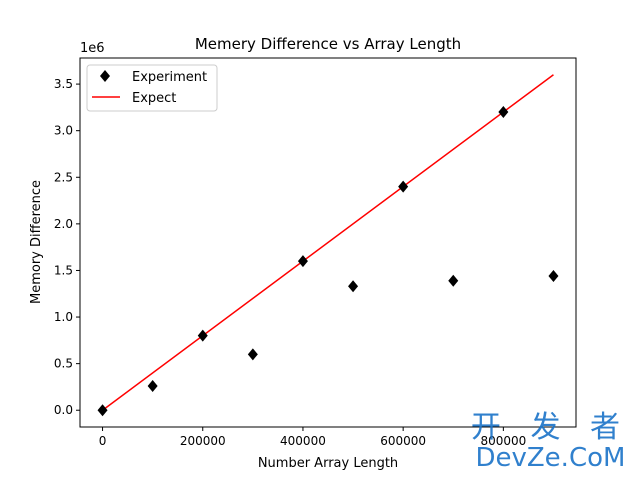 Image resolution: width=640 pixels, height=480 pixels. What do you see at coordinates (63, 270) in the screenshot?
I see `y-tick-label: 1.5` at bounding box center [63, 270].